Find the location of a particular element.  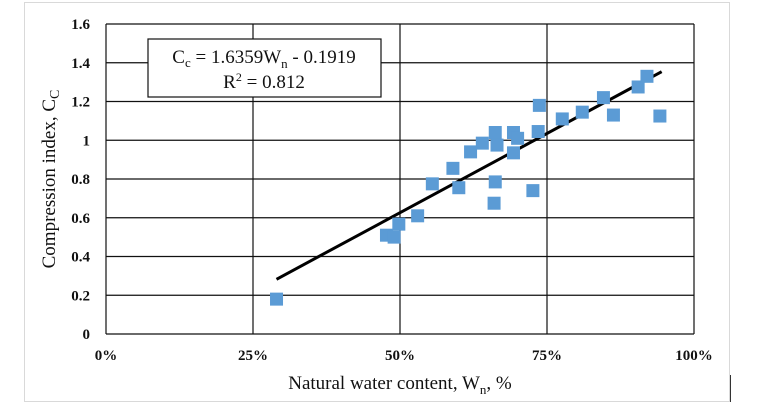

y-tick-labels: 0 0.2 0.4 0.6 0.8 1 1.2 1.4 1.6 is located at coordinates (80, 180).